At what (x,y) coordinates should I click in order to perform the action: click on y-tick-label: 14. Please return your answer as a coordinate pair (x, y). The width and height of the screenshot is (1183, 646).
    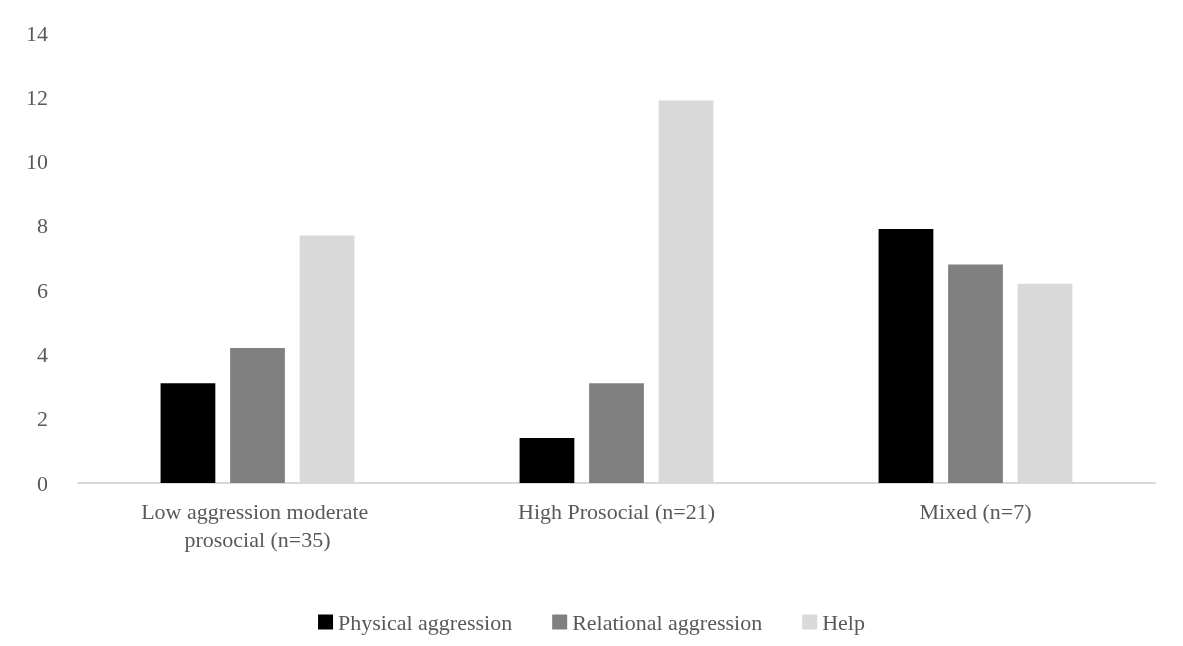
    Looking at the image, I should click on (37, 33).